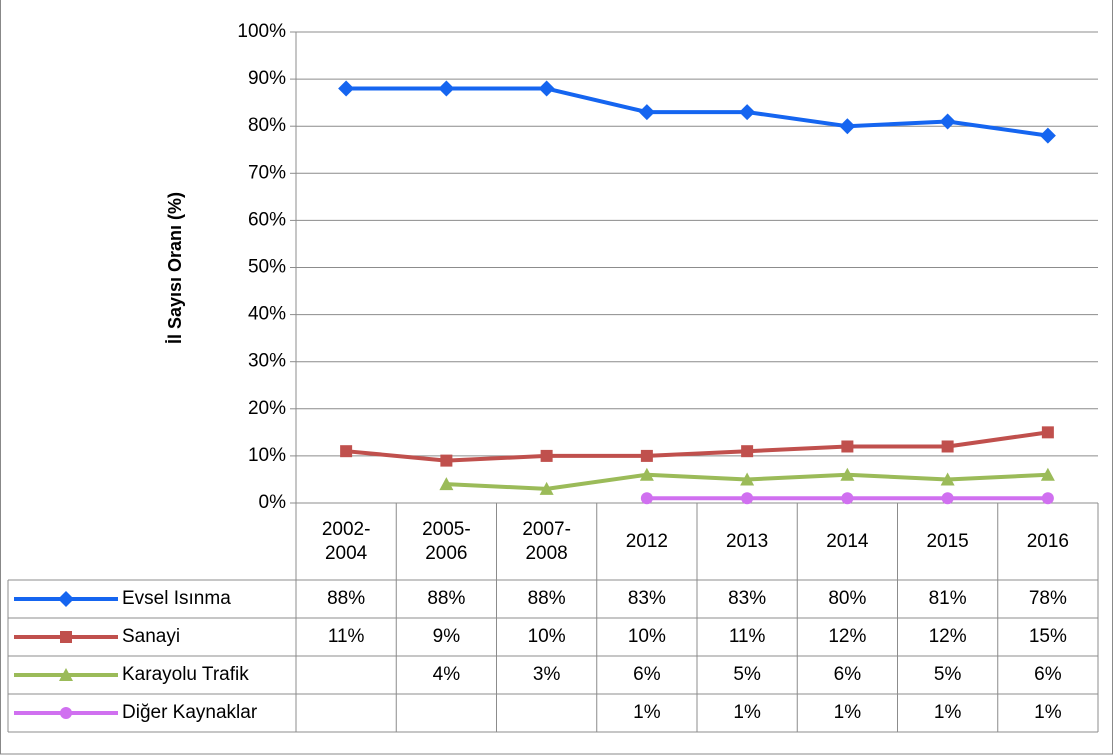 The height and width of the screenshot is (755, 1114). I want to click on x-tick-label: 2013, so click(747, 541).